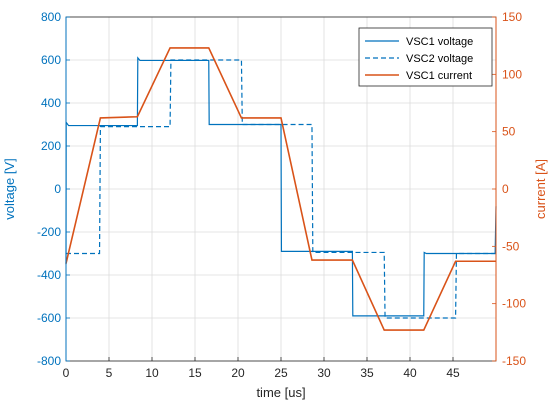 This screenshot has height=401, width=557. I want to click on y-axis-left: -800 -600 -400 -200 0 200 400 600 800, so click(53, 189).